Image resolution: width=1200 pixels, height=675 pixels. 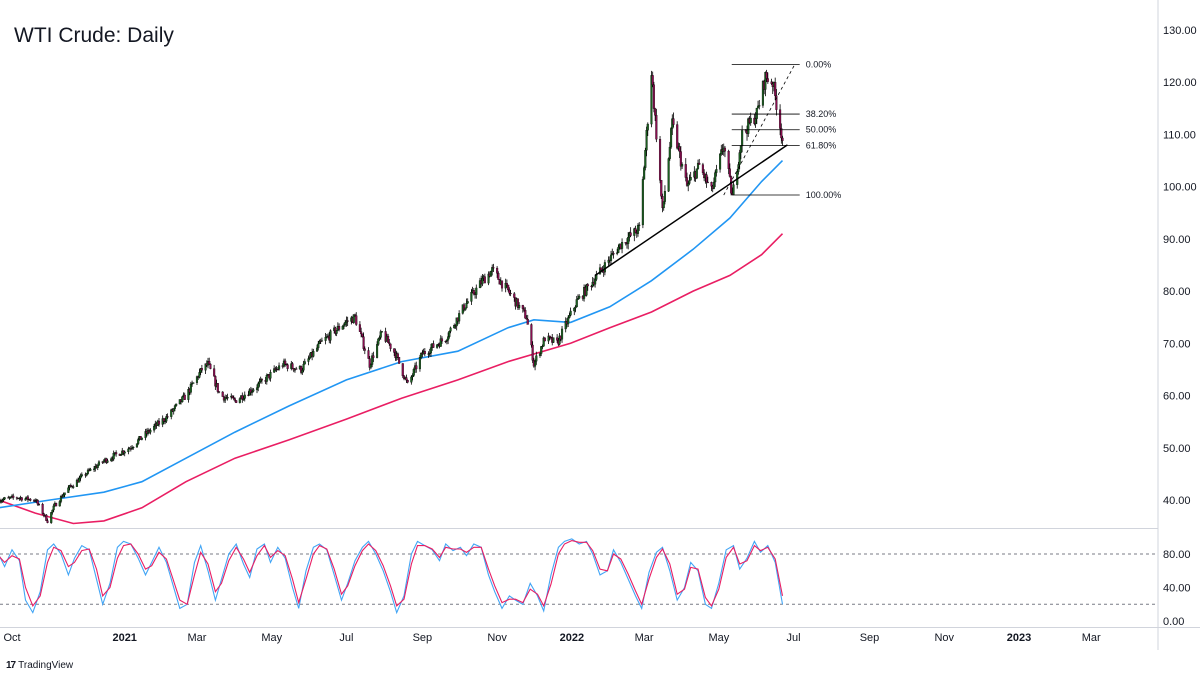 I want to click on time-tick-label: Oct, so click(x=11, y=638).